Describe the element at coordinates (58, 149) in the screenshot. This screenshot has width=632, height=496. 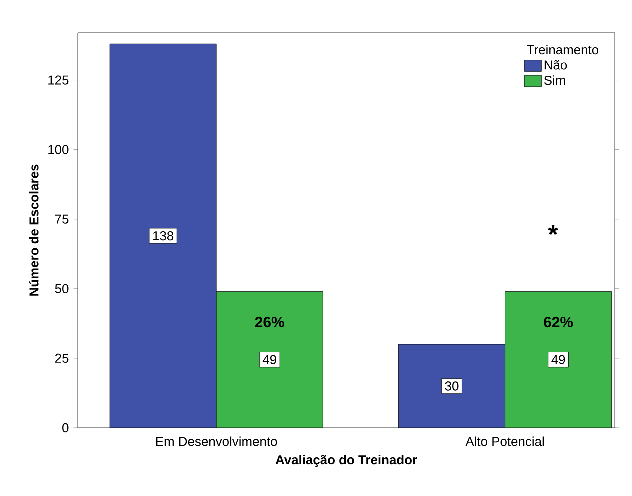
I see `y-tick-label: 100` at that location.